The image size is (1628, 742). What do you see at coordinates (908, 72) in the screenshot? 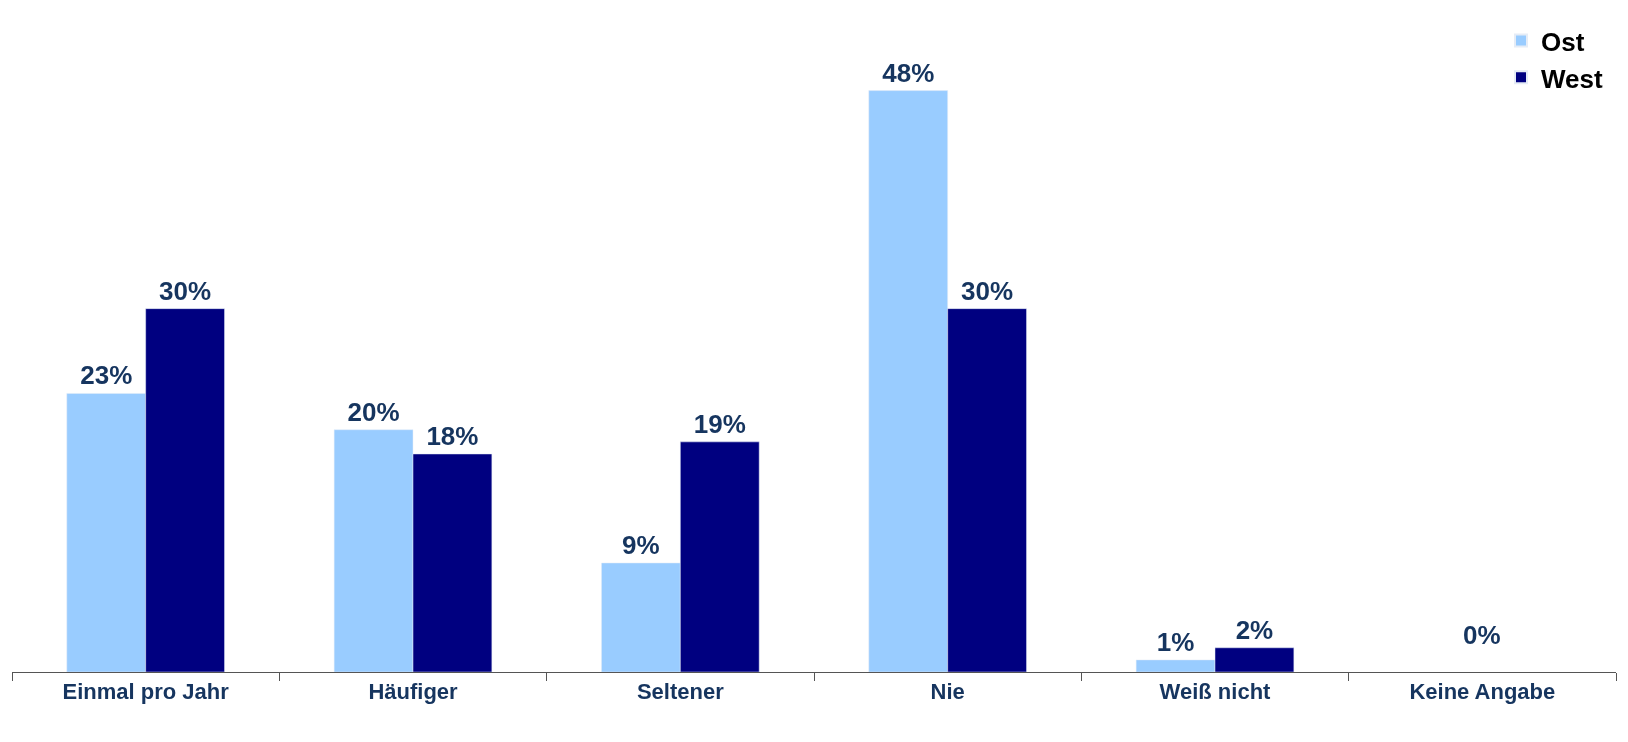
I see `data-label: 48%` at bounding box center [908, 72].